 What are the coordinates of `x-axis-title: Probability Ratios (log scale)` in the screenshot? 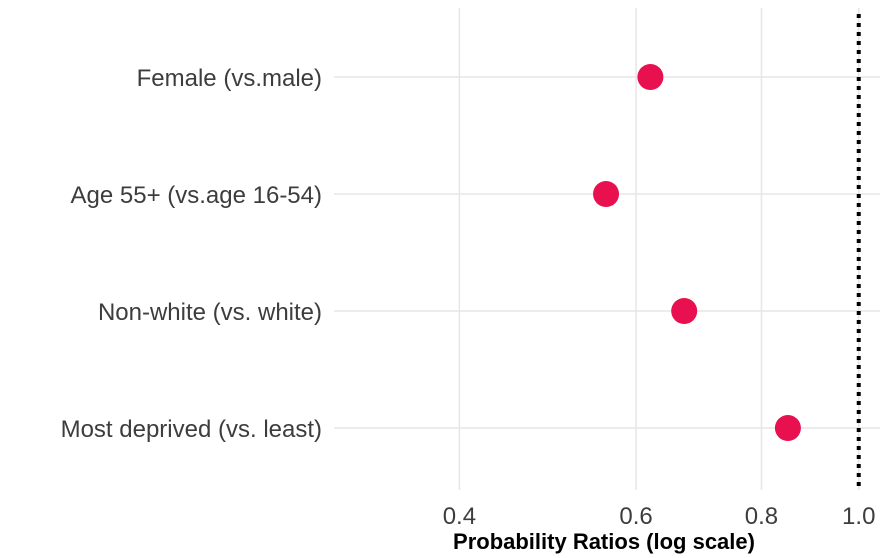 It's located at (604, 541).